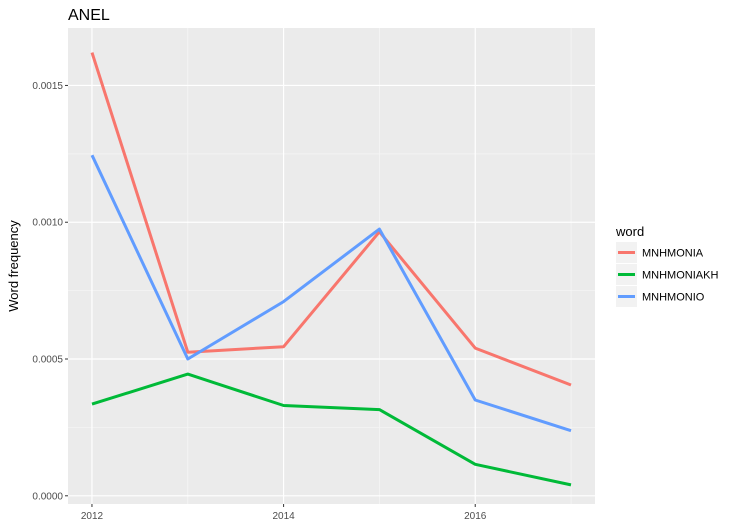 This screenshot has height=527, width=736. I want to click on legend-title: word, so click(629, 231).